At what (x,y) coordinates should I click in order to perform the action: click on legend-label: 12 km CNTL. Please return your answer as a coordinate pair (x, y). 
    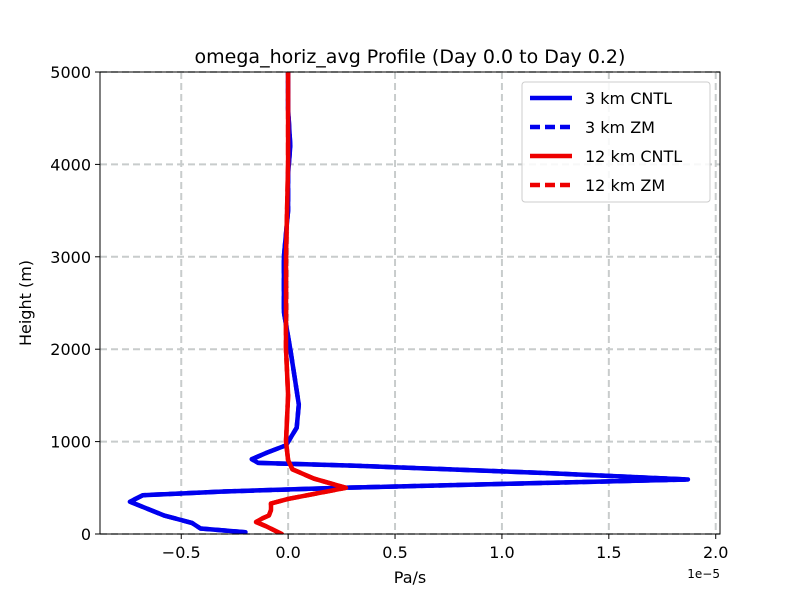
    Looking at the image, I should click on (633, 156).